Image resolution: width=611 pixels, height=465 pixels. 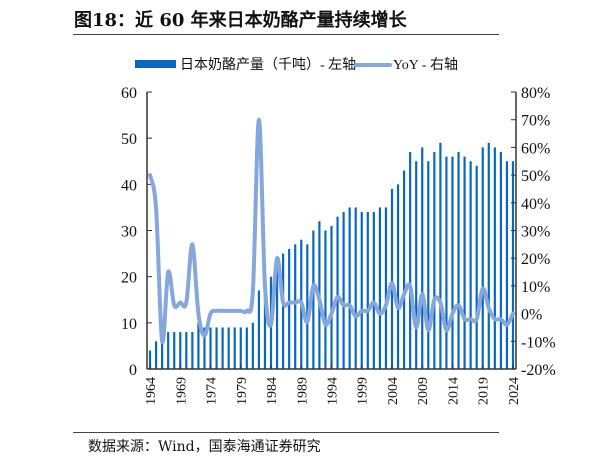 I want to click on bar-1987, so click(x=289, y=308).